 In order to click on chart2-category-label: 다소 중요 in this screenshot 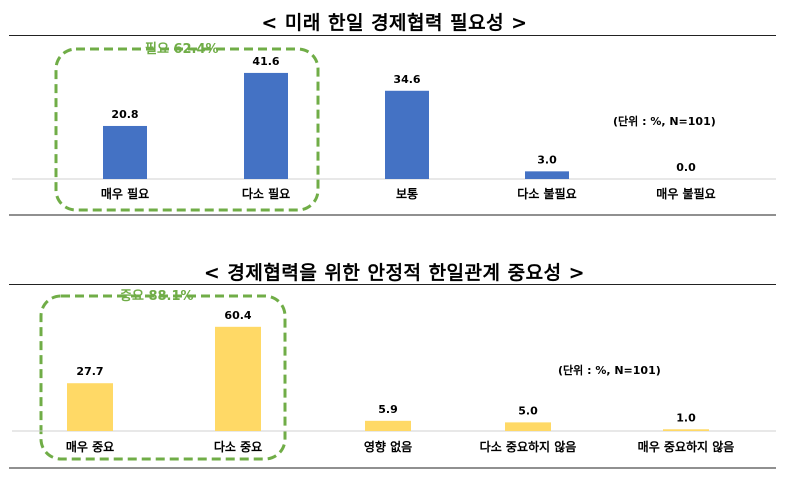, I will do `click(238, 446)`.